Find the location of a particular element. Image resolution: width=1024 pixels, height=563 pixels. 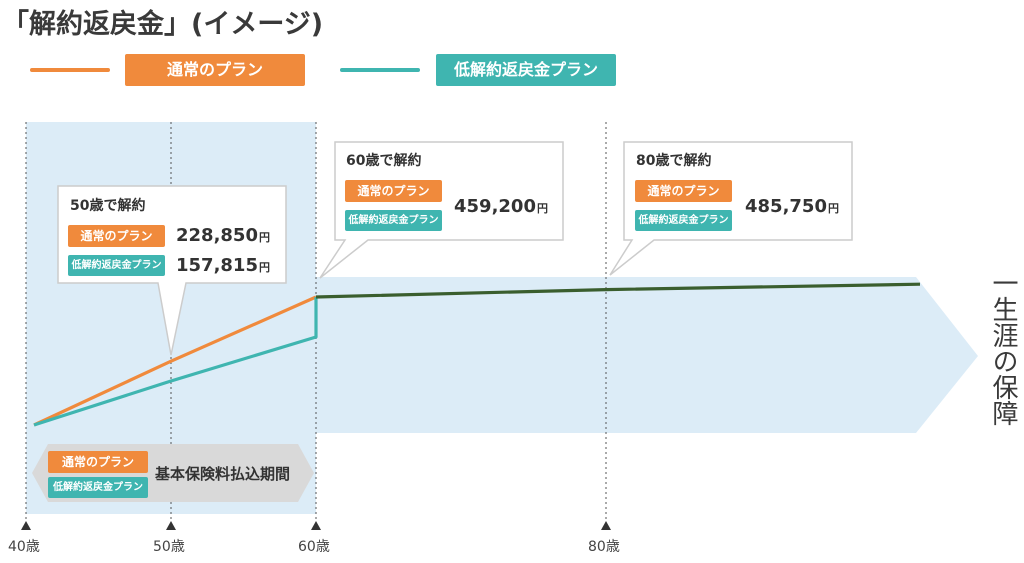

legend-low-line is located at coordinates (380, 70).